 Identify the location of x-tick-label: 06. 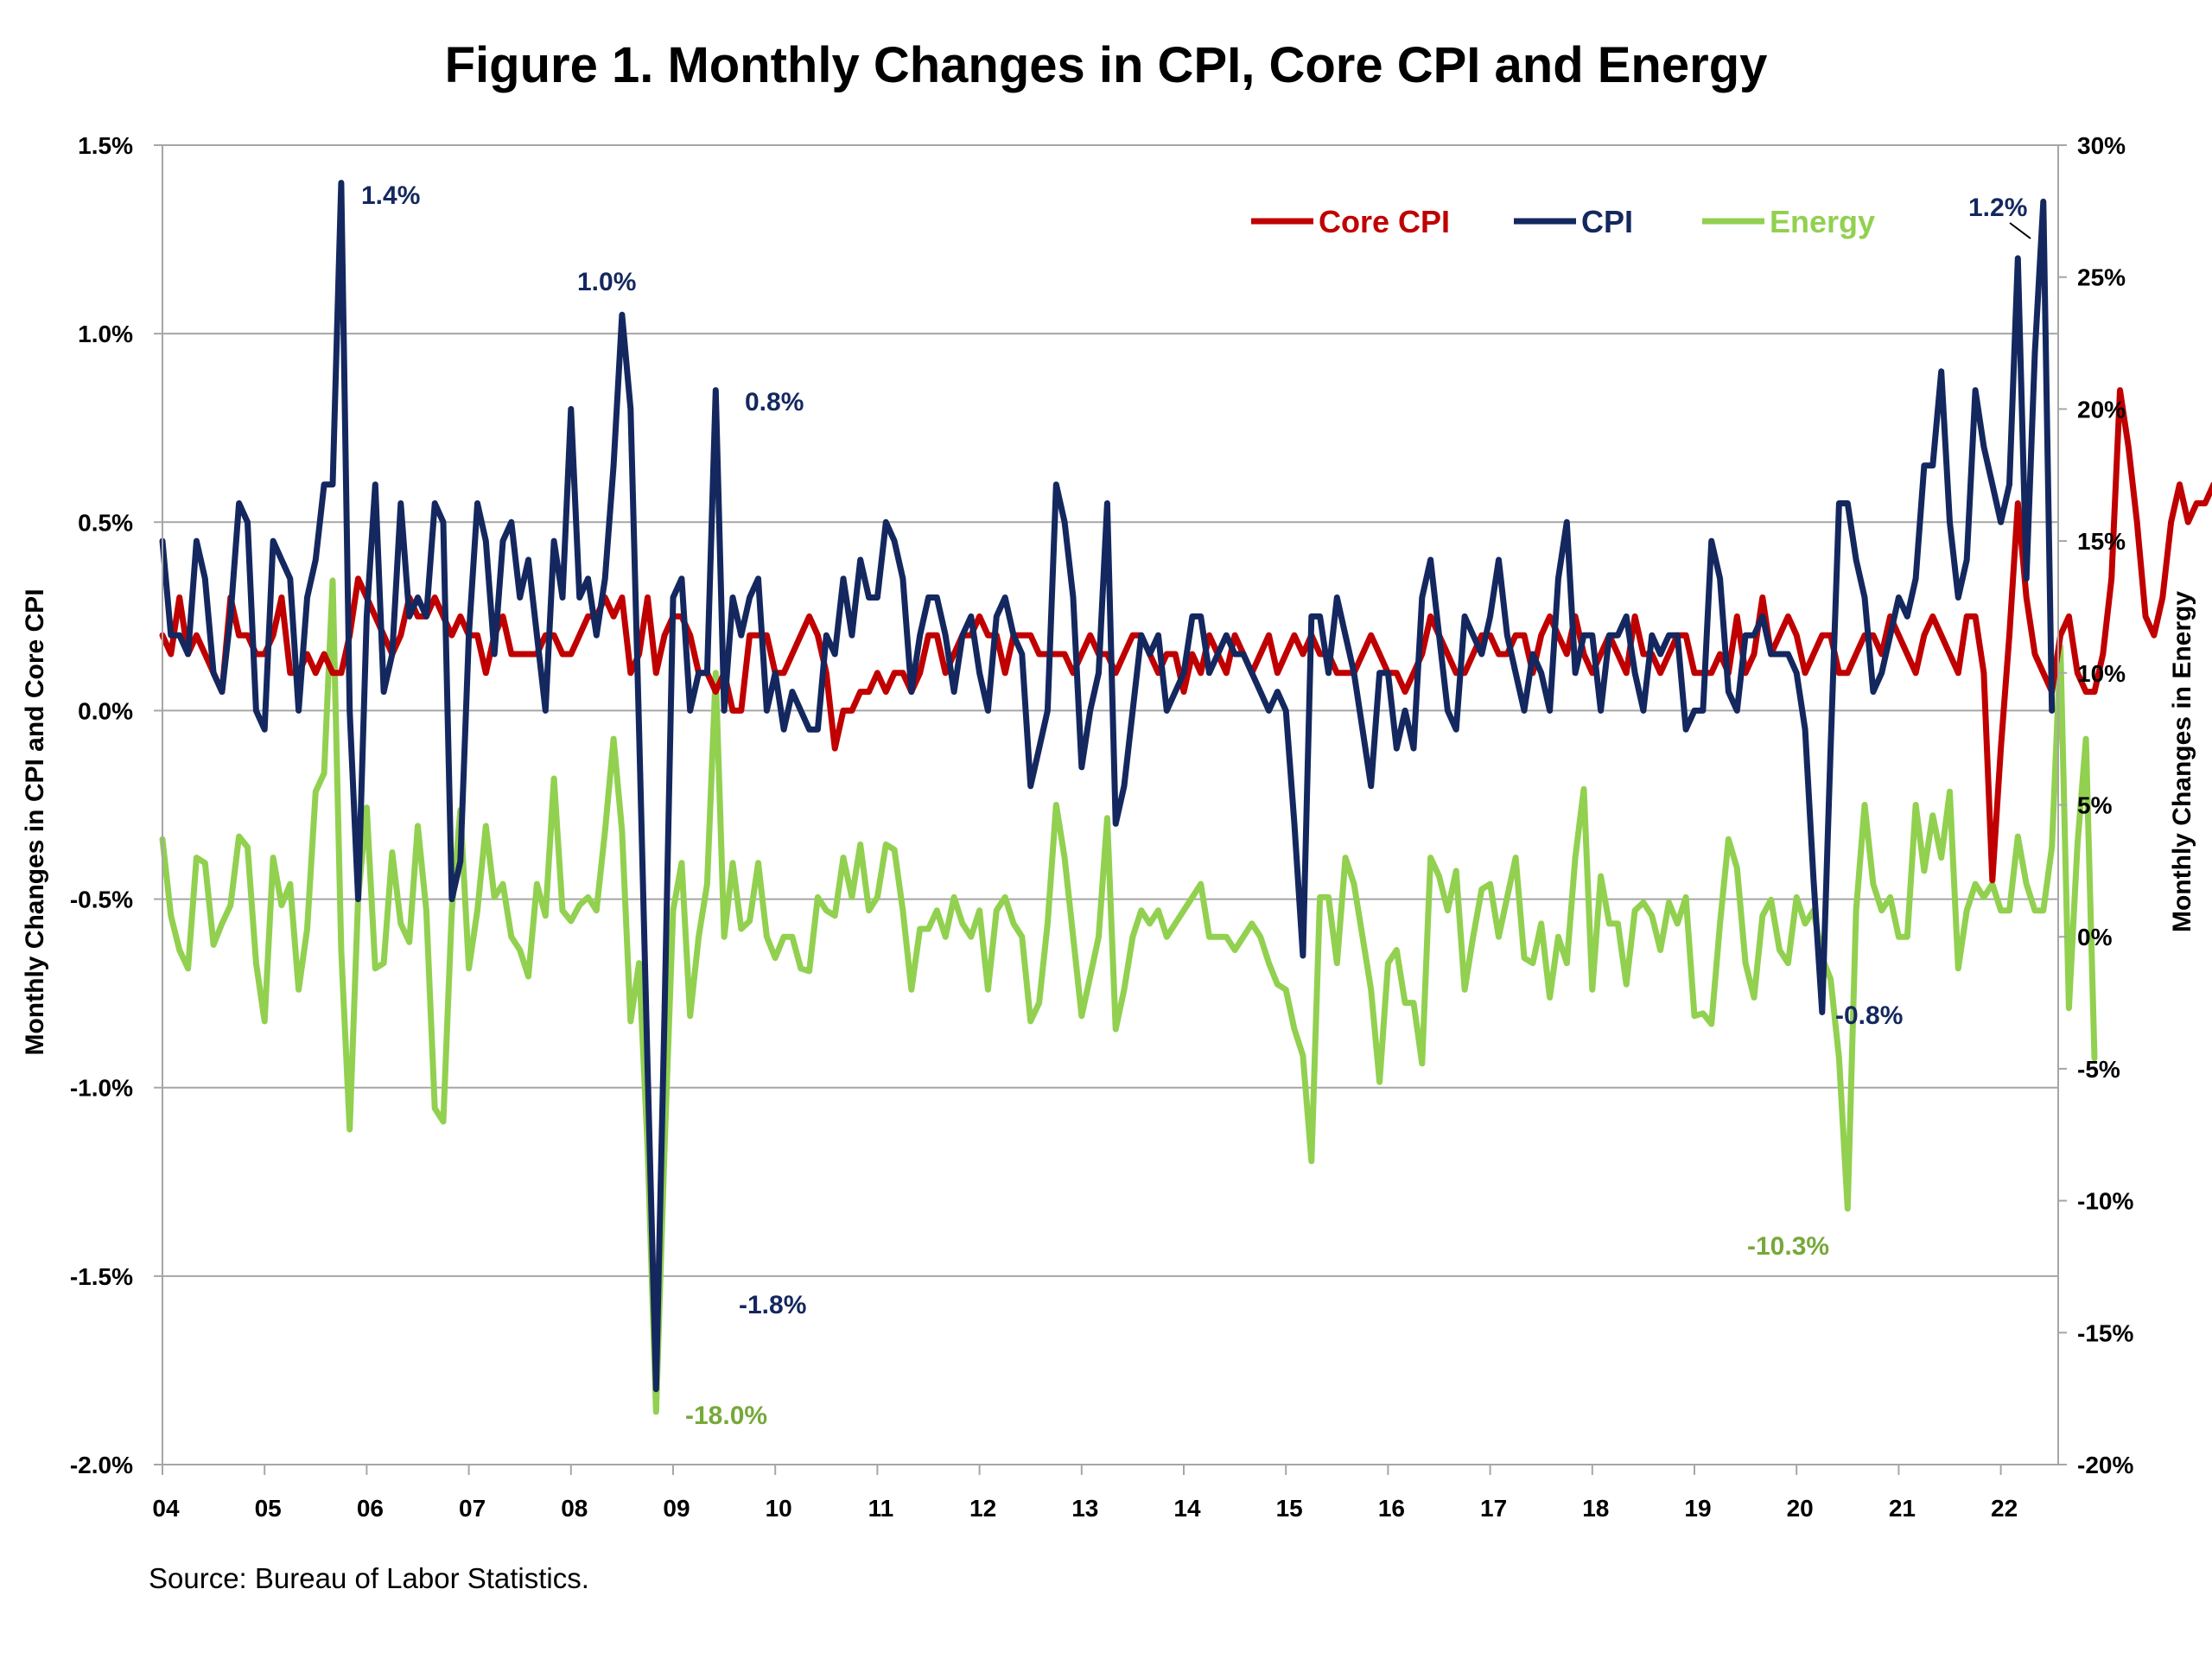
(370, 1508).